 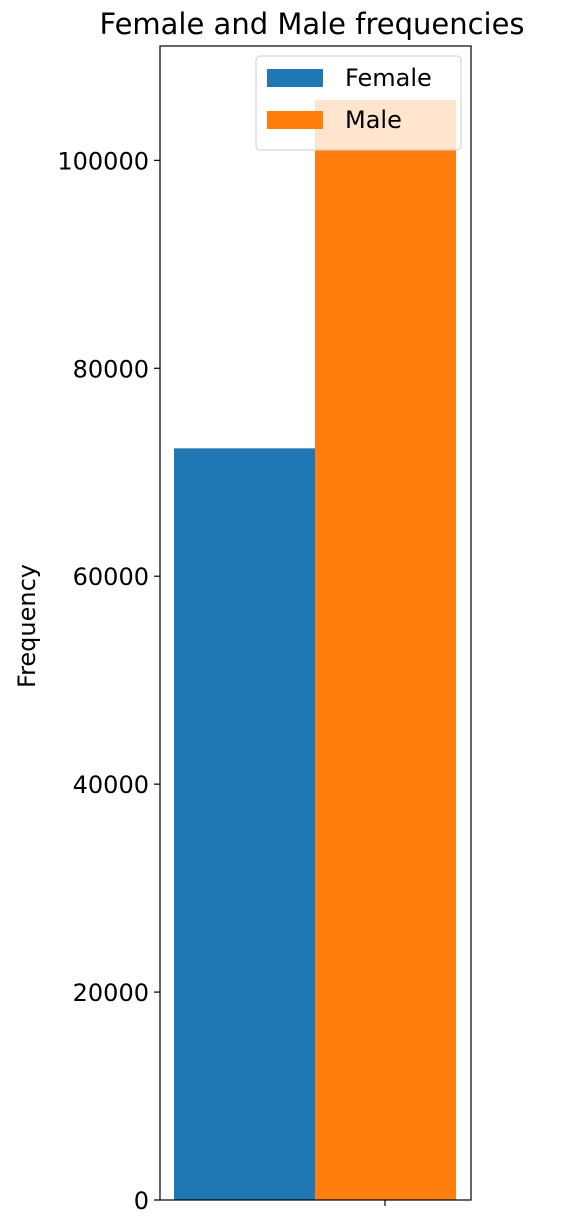 I want to click on y-tick-label: 80000, so click(x=111, y=369).